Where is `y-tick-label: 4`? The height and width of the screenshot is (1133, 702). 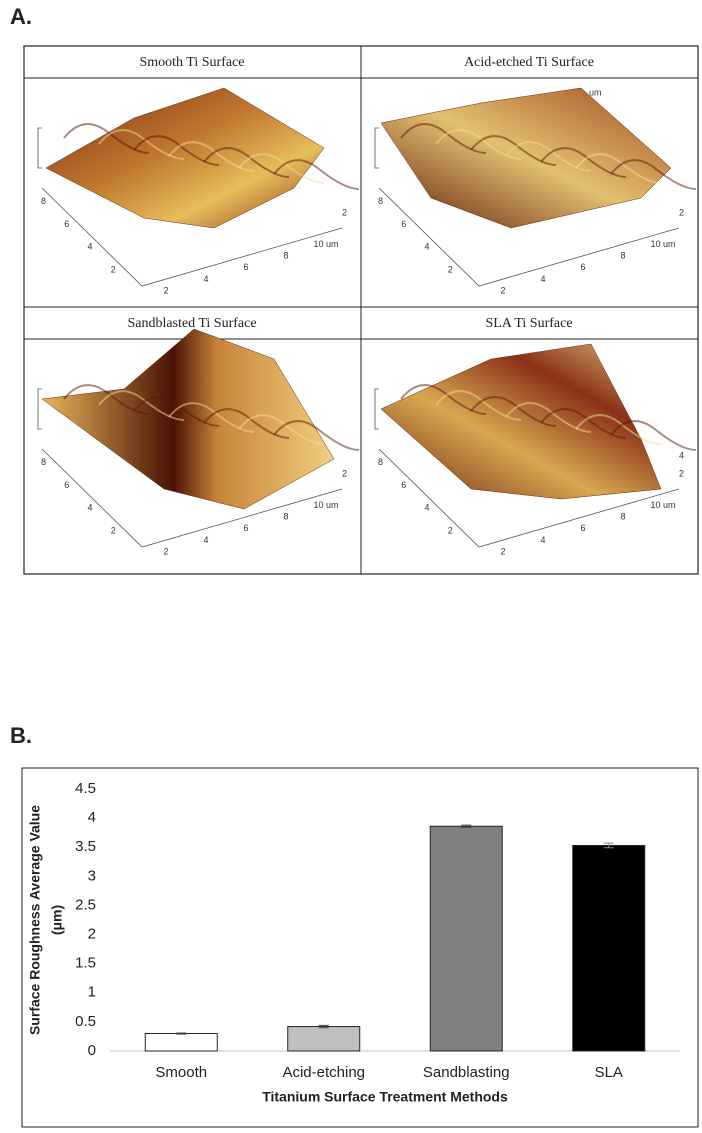
y-tick-label: 4 is located at coordinates (92, 817).